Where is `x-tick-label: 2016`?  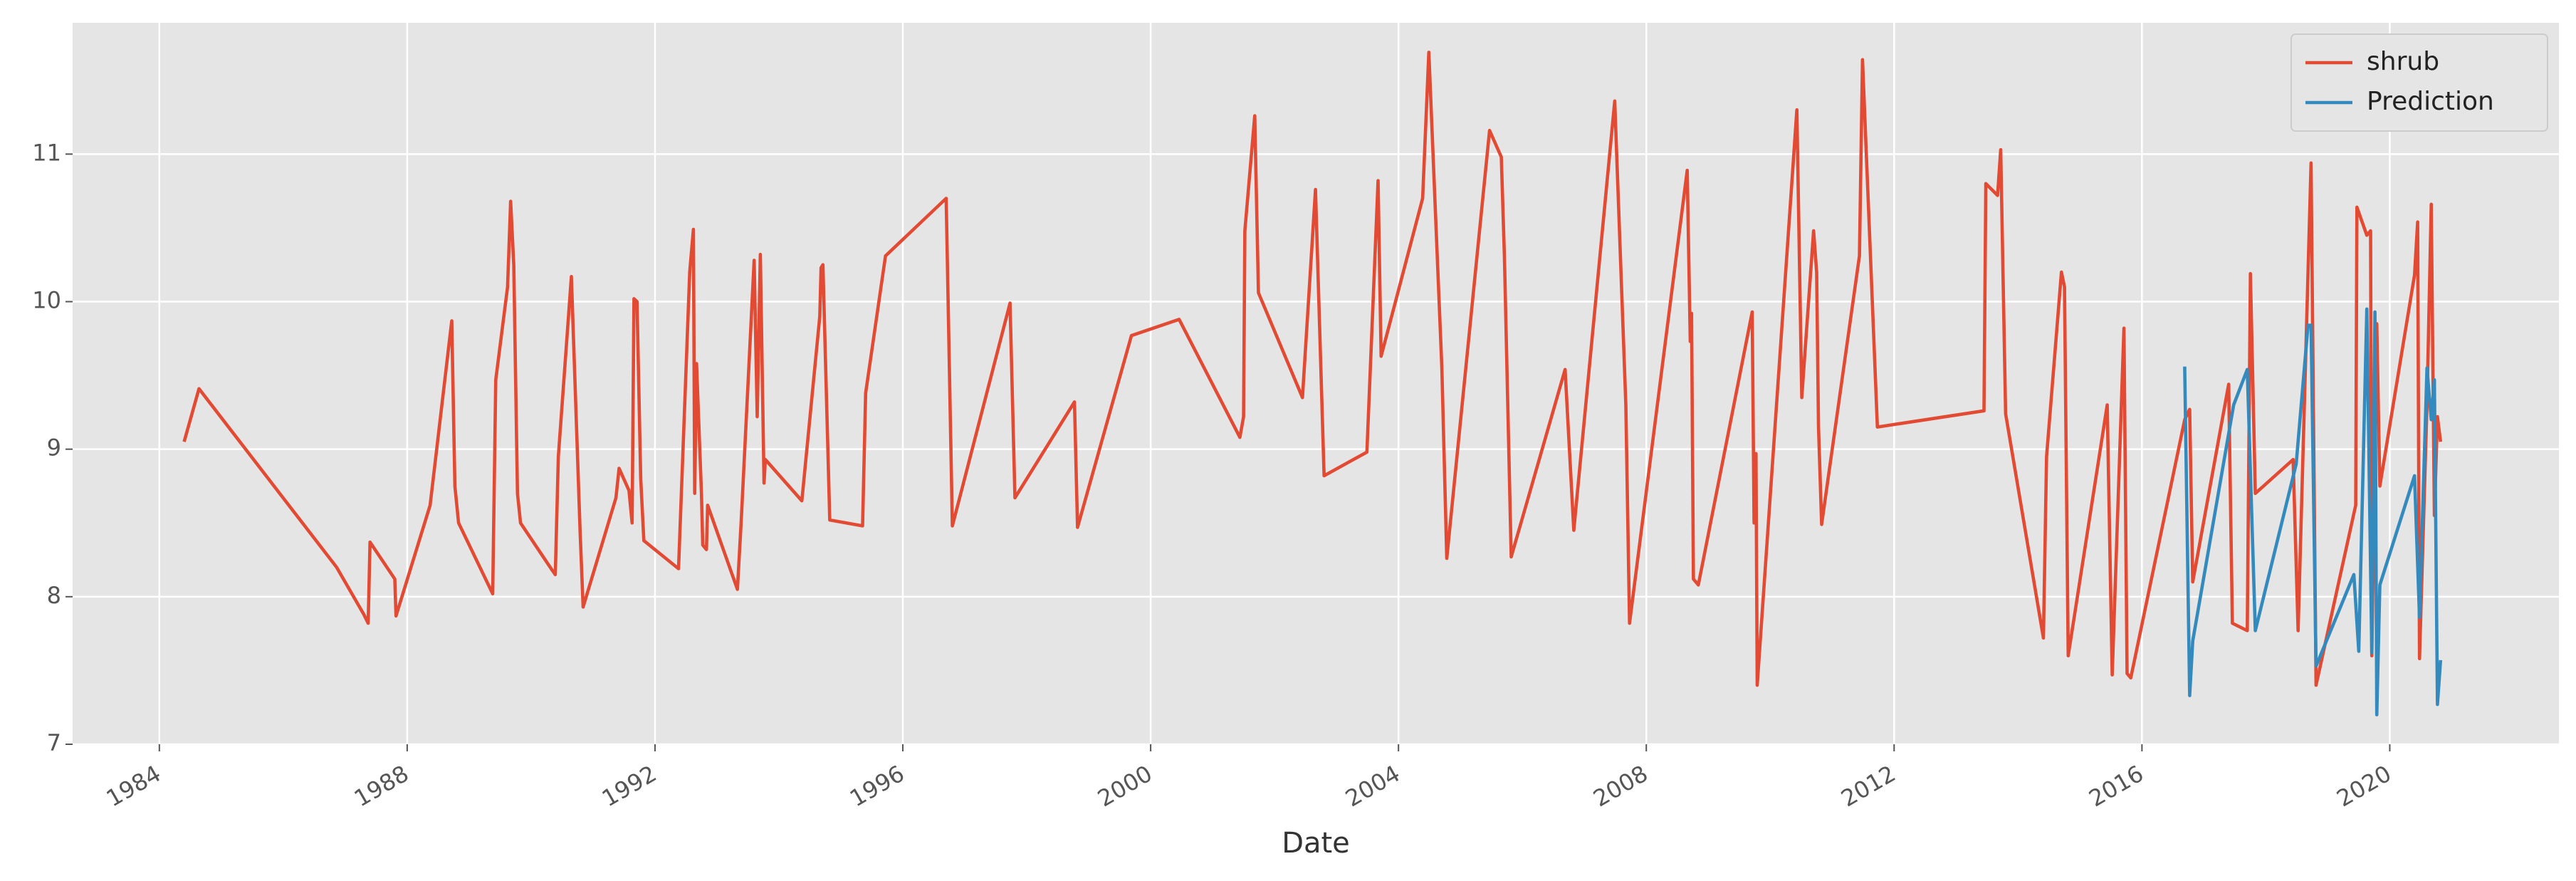 x-tick-label: 2016 is located at coordinates (2116, 787).